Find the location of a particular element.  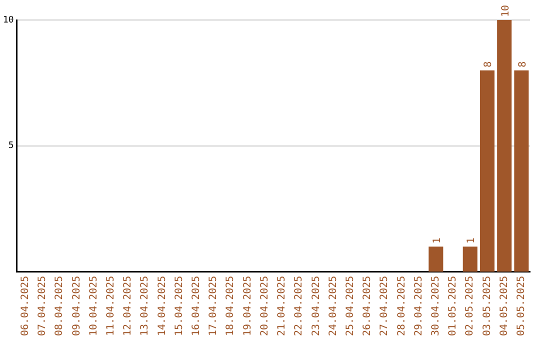

x-tick-label: 12.04.2025 is located at coordinates (128, 306).